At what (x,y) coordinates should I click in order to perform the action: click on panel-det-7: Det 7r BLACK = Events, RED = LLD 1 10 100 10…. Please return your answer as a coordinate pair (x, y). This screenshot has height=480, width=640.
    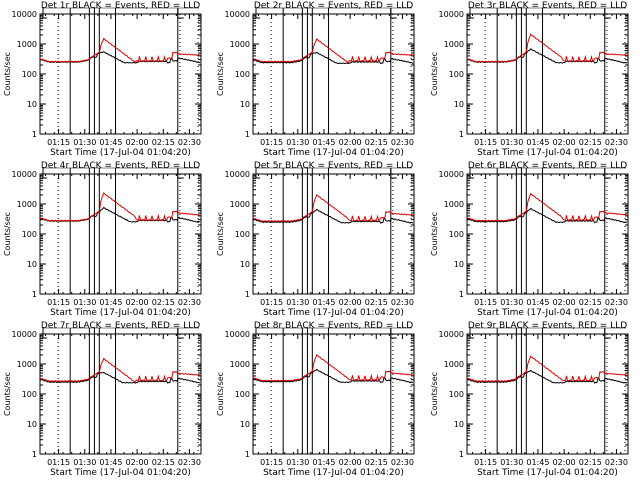
    Looking at the image, I should click on (102, 399).